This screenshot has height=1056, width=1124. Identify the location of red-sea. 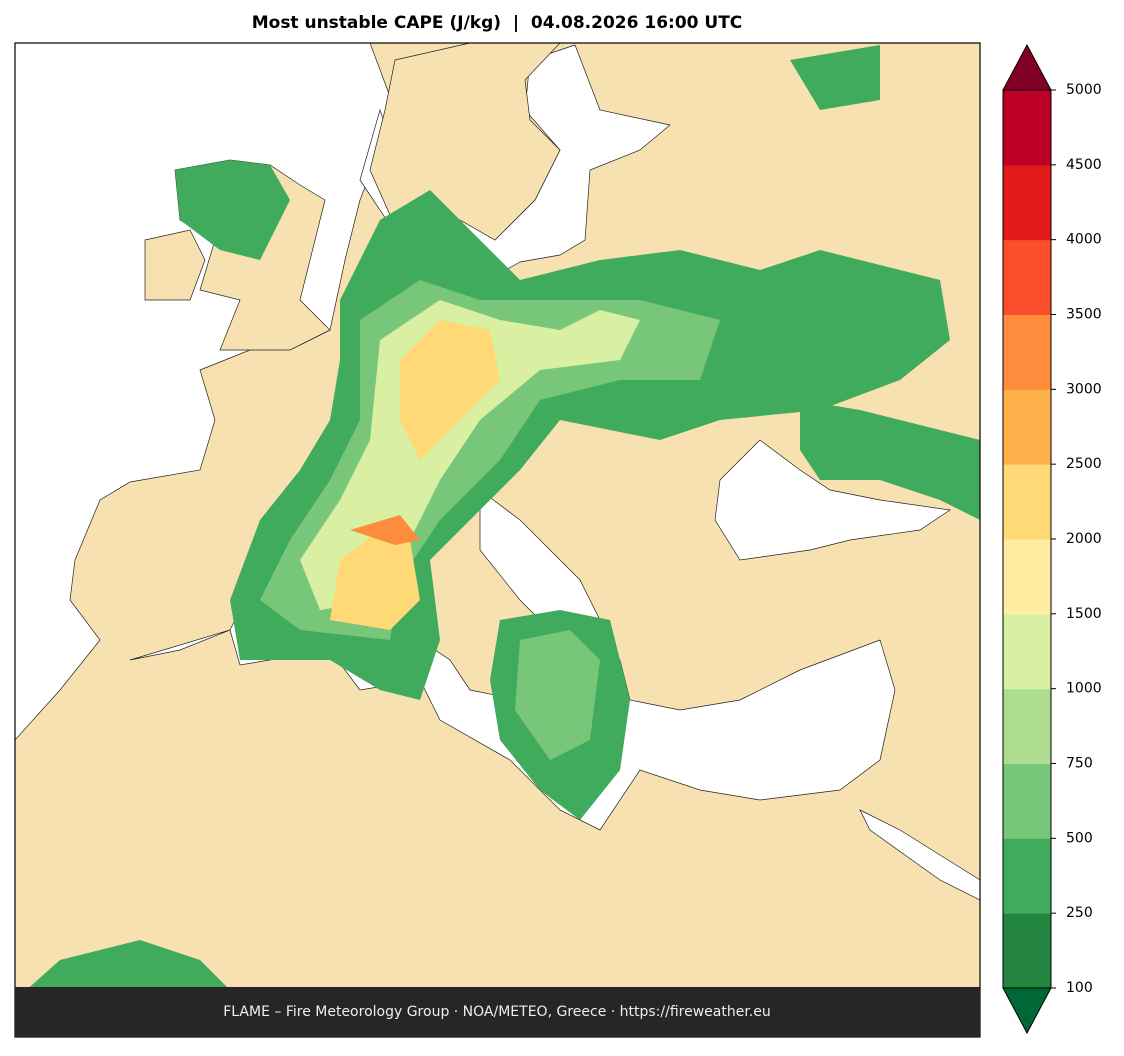
(919, 855).